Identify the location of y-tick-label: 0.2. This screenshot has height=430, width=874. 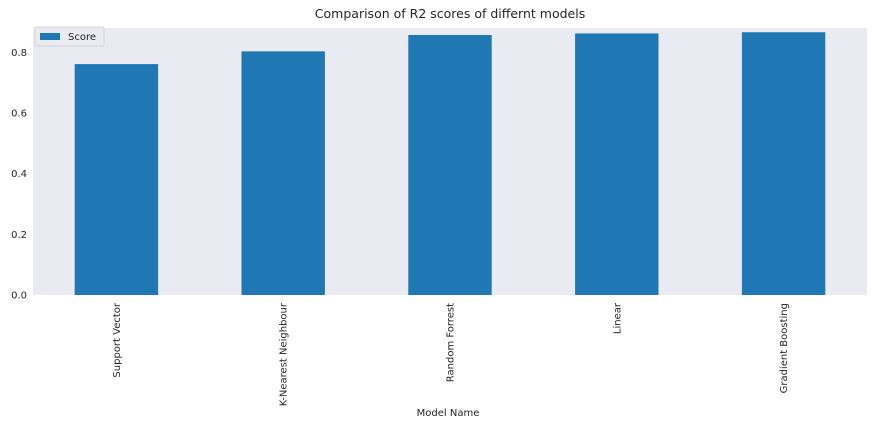
(19, 235).